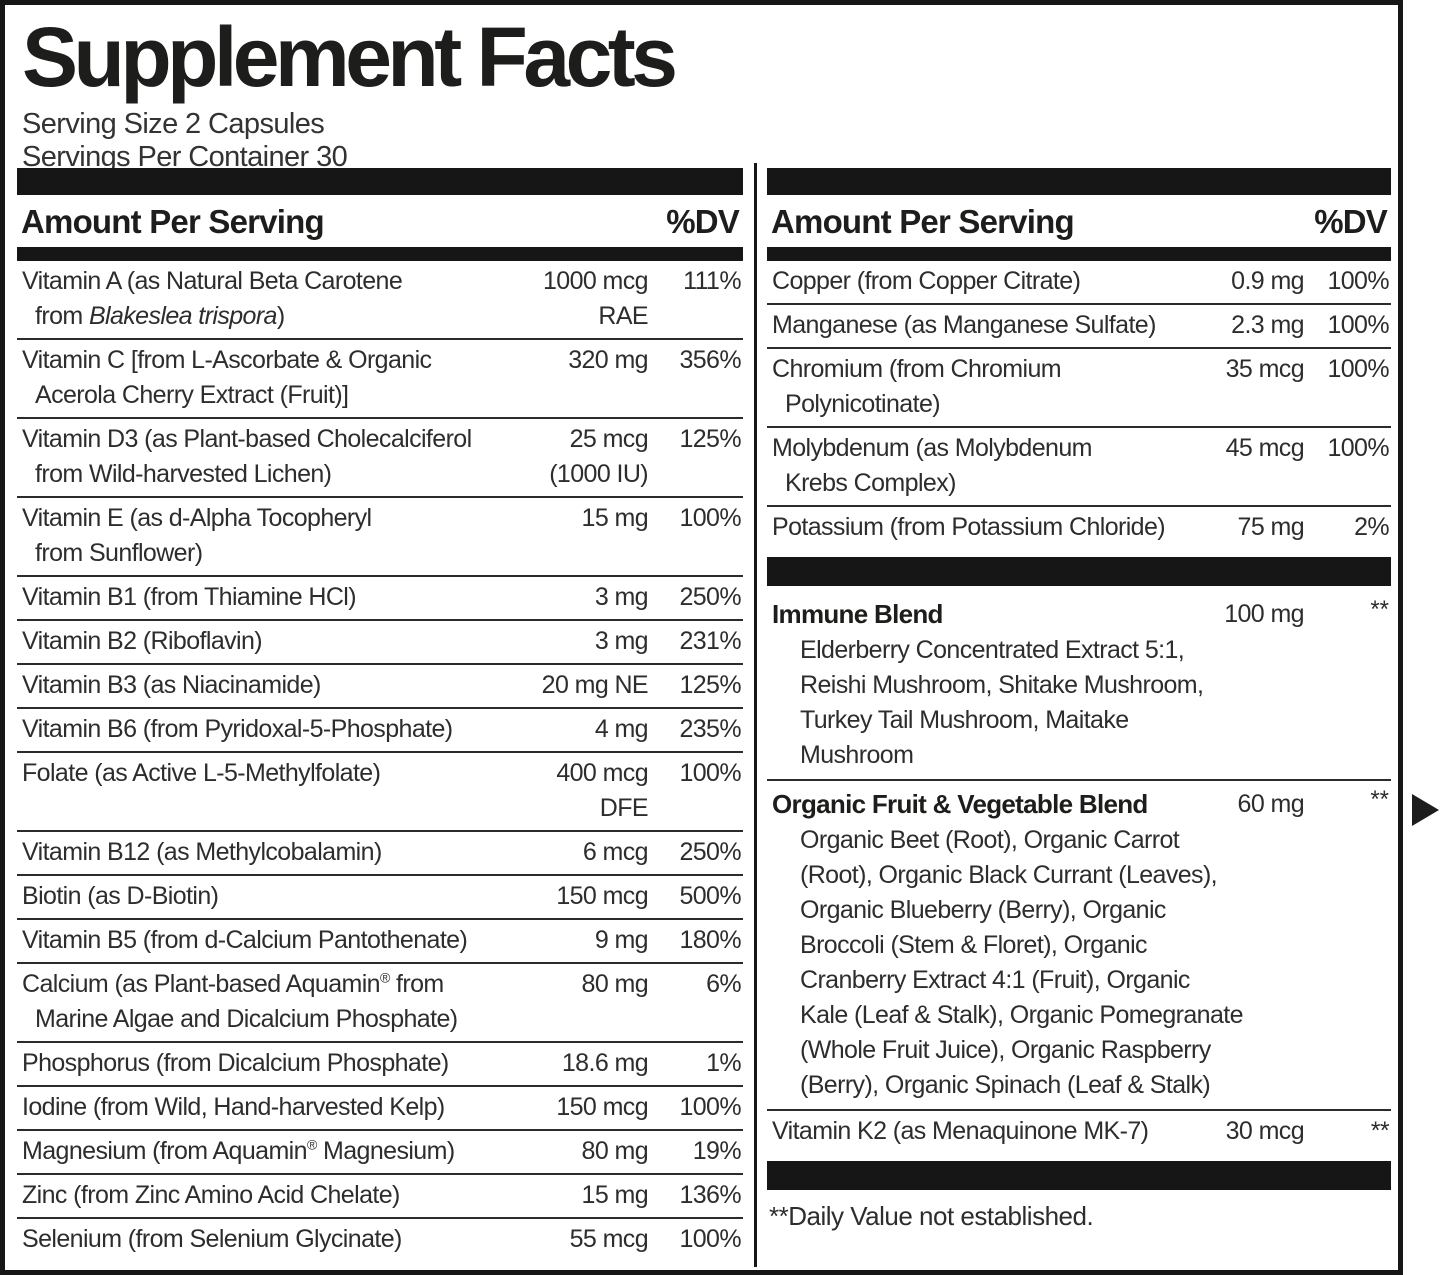 Image resolution: width=1445 pixels, height=1275 pixels. I want to click on nutrient-amount: 1000 mcg RAE, so click(596, 298).